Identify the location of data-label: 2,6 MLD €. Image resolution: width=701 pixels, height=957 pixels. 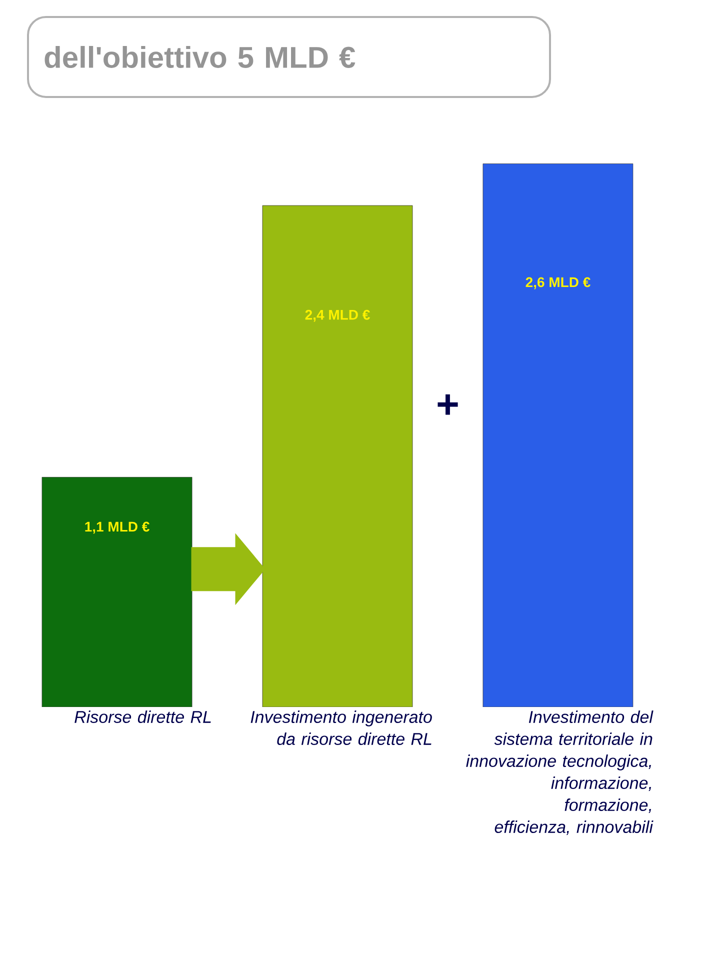
(558, 283).